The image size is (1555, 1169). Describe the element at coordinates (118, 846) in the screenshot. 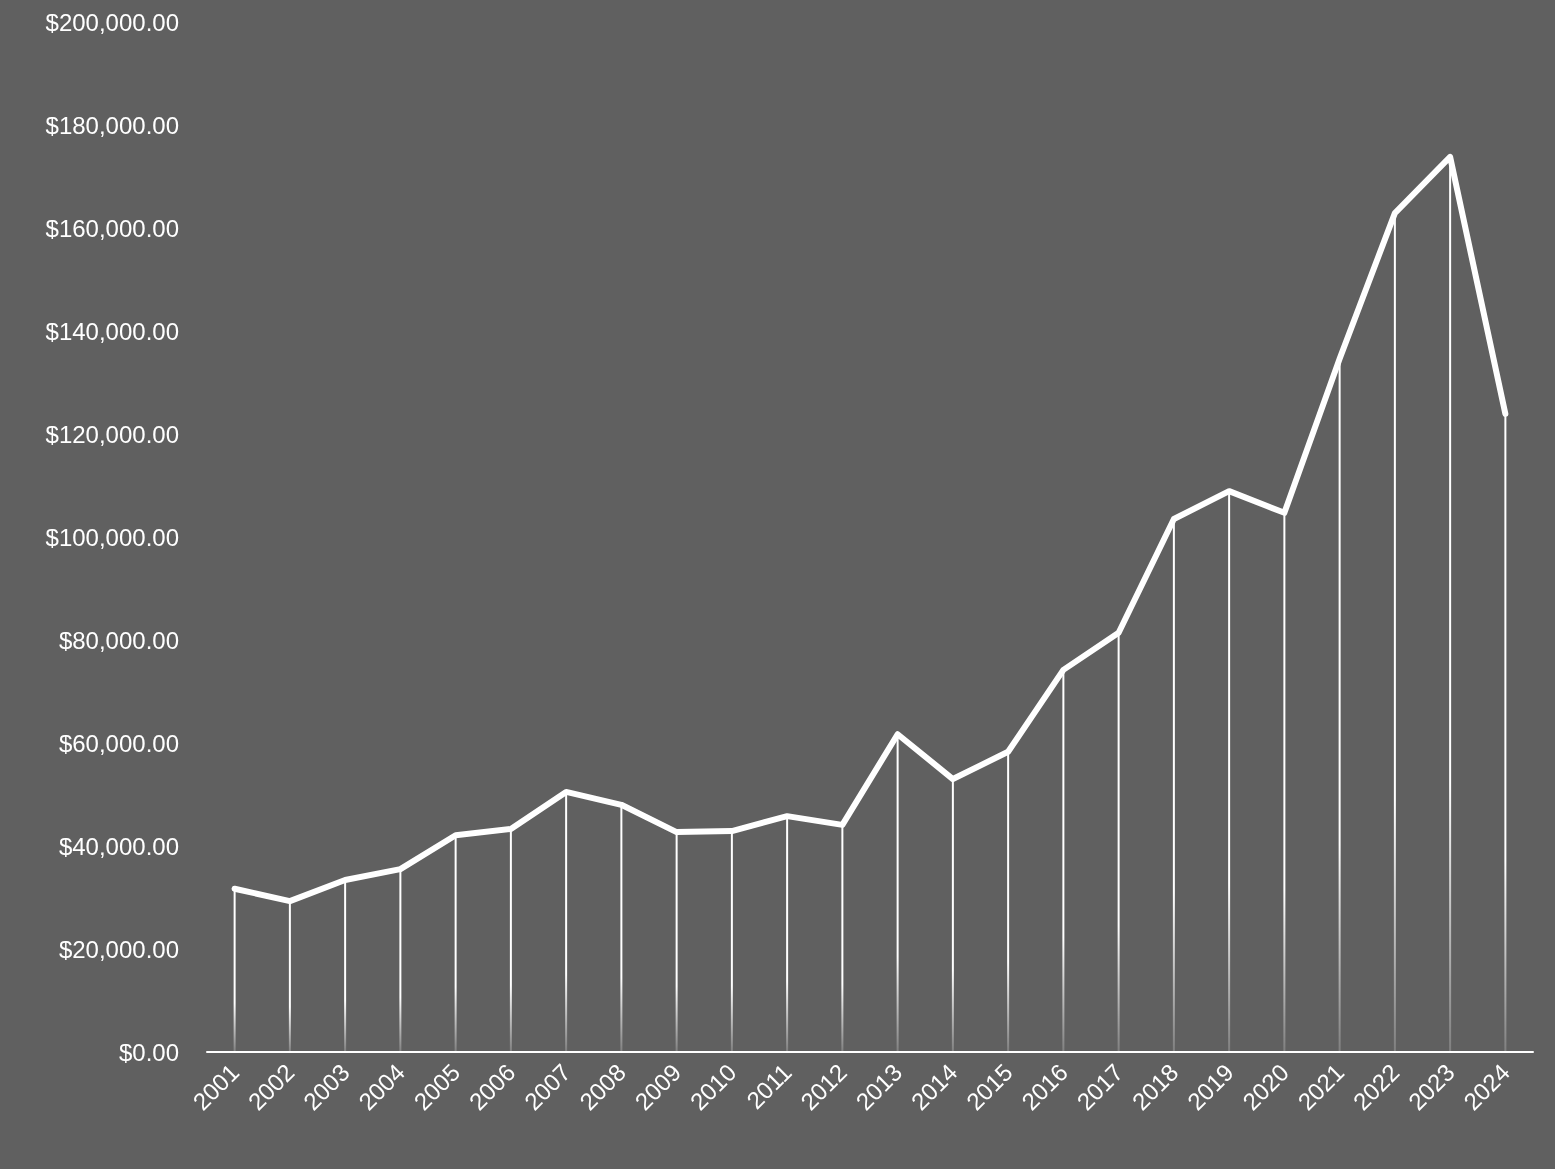

I see `y-tick-label: $40,000.00` at that location.